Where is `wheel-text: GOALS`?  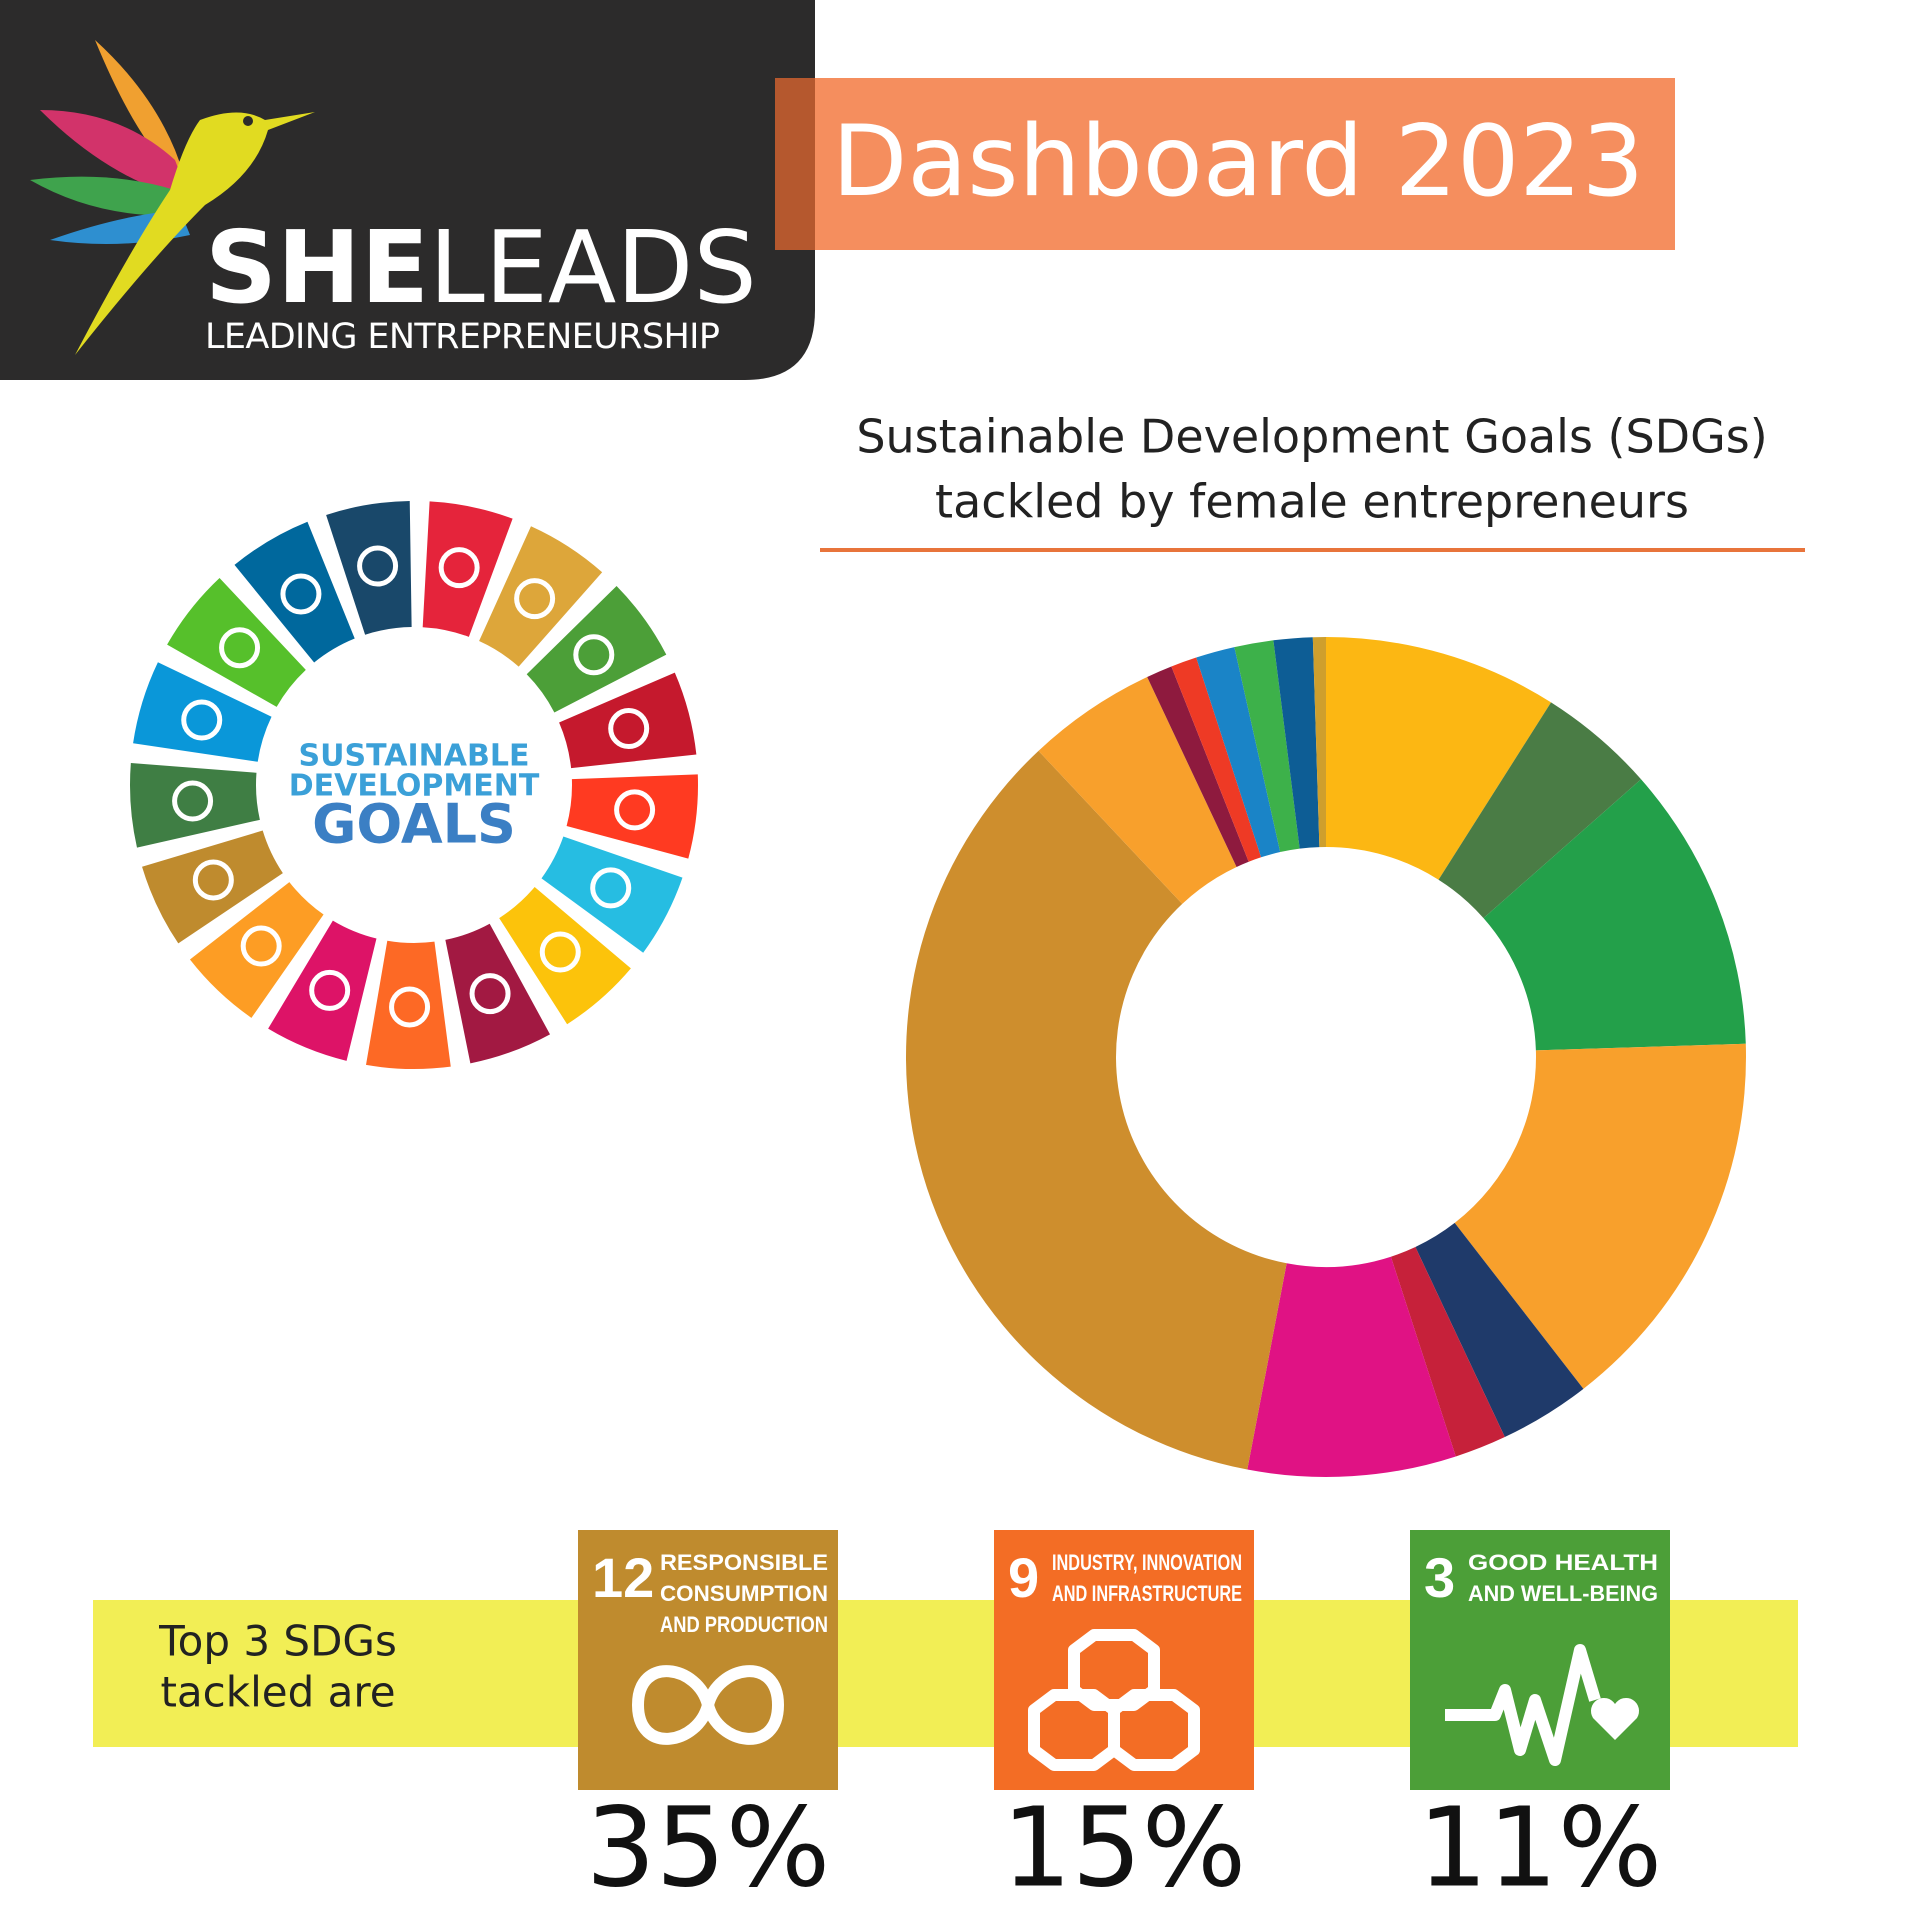 wheel-text: GOALS is located at coordinates (414, 824).